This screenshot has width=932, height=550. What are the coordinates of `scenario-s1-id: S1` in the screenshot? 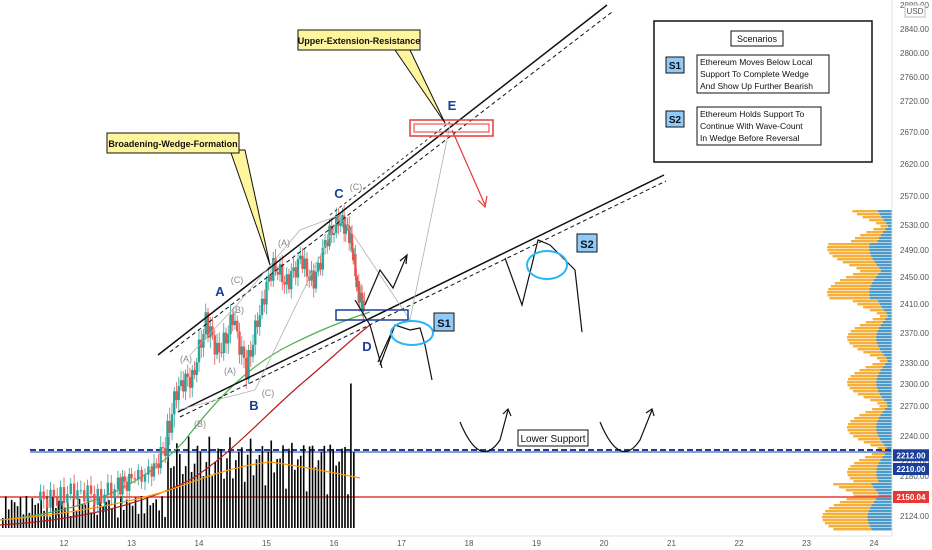 It's located at (675, 66).